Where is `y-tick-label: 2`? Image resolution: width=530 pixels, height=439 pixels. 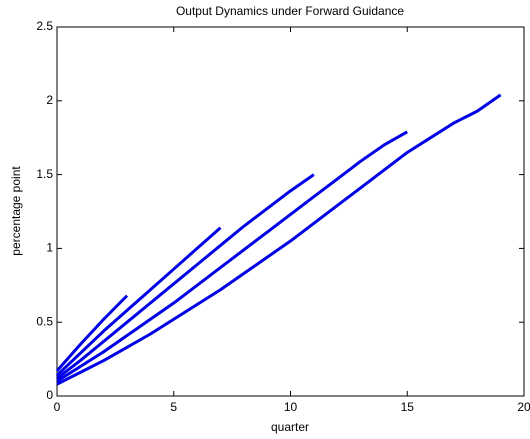 y-tick-label: 2 is located at coordinates (49, 100).